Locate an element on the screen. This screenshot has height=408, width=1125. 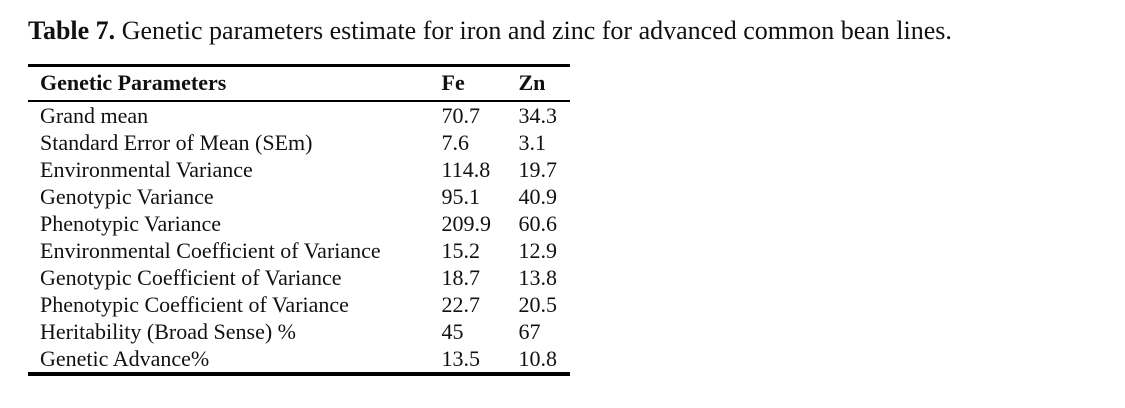
cell-parameter: Phenotypic Variance is located at coordinates (131, 223).